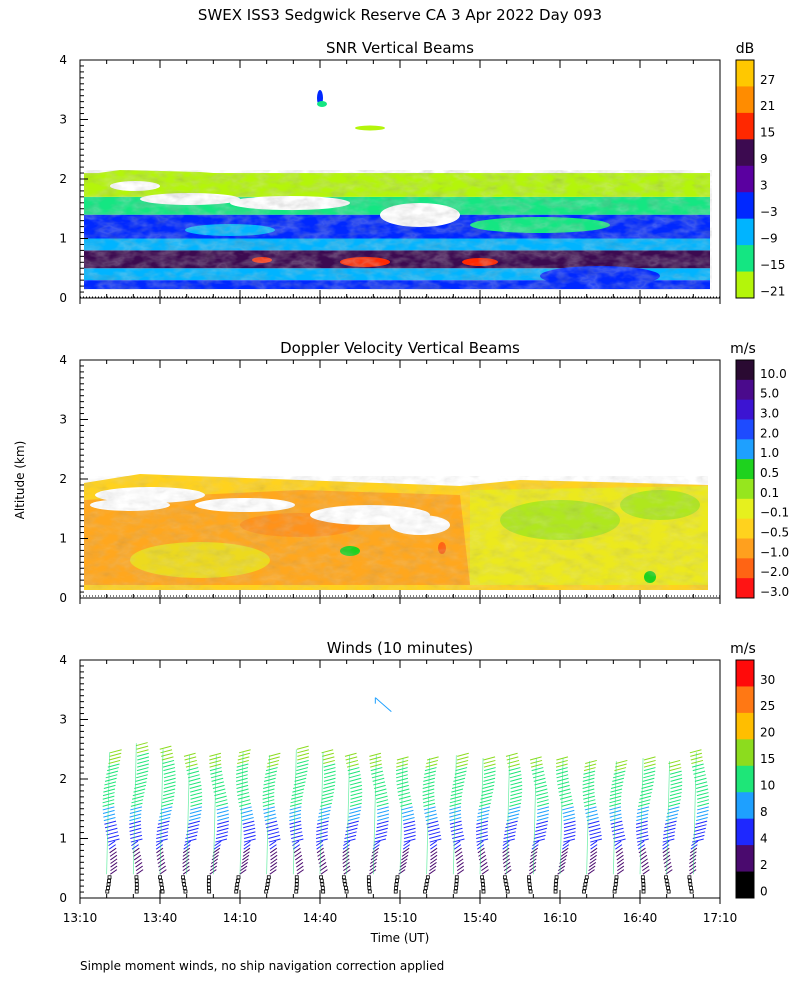  What do you see at coordinates (774, 533) in the screenshot?
I see `colorbar-label: −0.5` at bounding box center [774, 533].